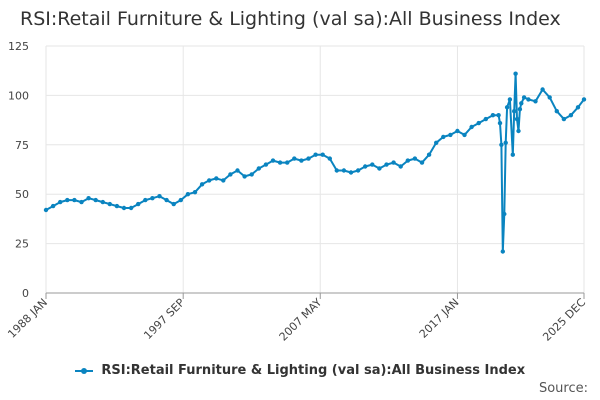 This screenshot has height=400, width=600. What do you see at coordinates (564, 320) in the screenshot?
I see `x-tick-label: 2025 DEC` at bounding box center [564, 320].